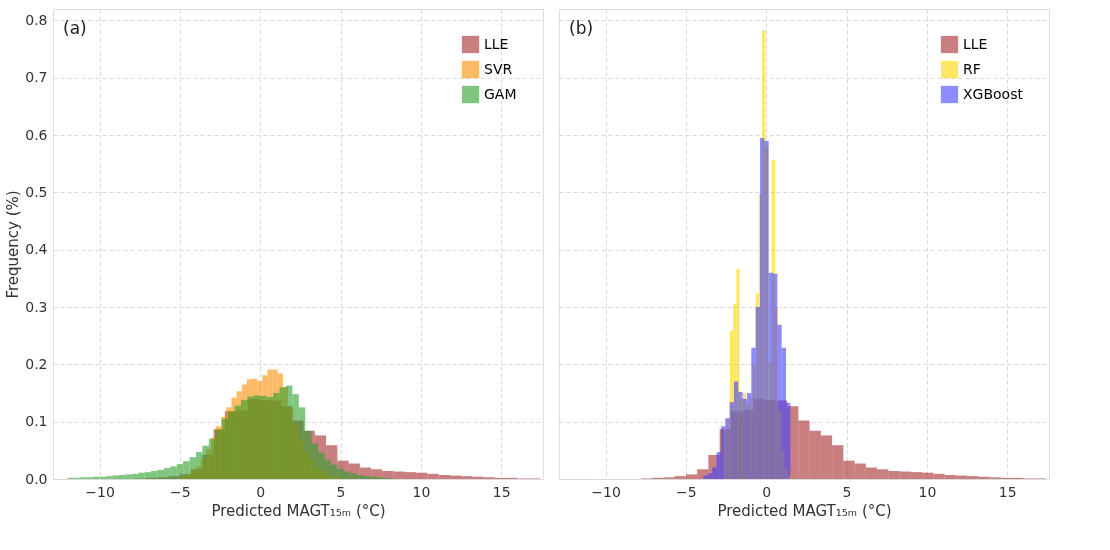 The width and height of the screenshot is (1110, 550). Describe the element at coordinates (13, 244) in the screenshot. I see `y-axis-title: Frequency (%)` at that location.